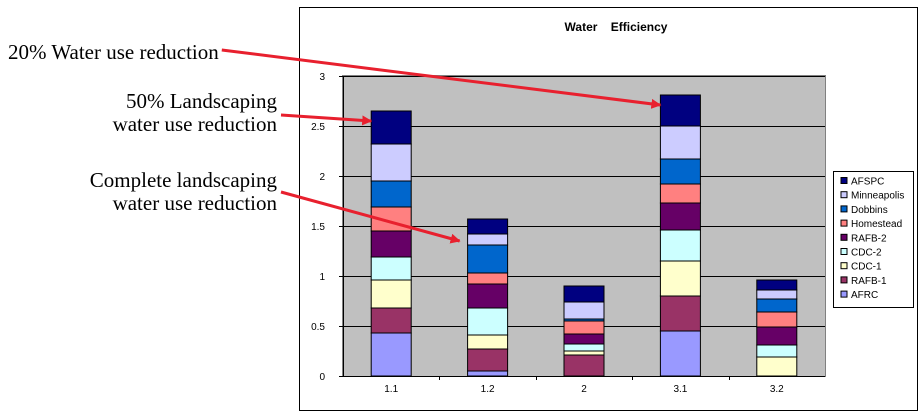  Describe the element at coordinates (322, 177) in the screenshot. I see `y-tick-label: 2` at that location.